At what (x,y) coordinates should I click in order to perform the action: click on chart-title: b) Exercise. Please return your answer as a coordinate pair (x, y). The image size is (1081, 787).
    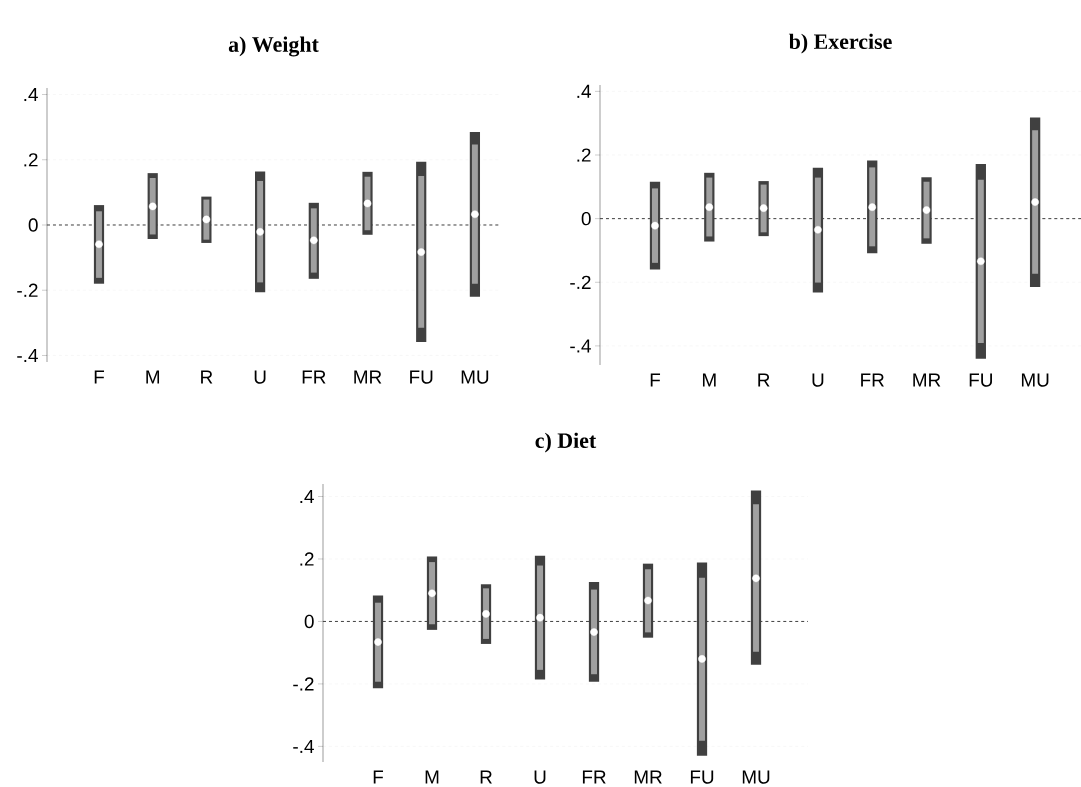
    Looking at the image, I should click on (840, 43).